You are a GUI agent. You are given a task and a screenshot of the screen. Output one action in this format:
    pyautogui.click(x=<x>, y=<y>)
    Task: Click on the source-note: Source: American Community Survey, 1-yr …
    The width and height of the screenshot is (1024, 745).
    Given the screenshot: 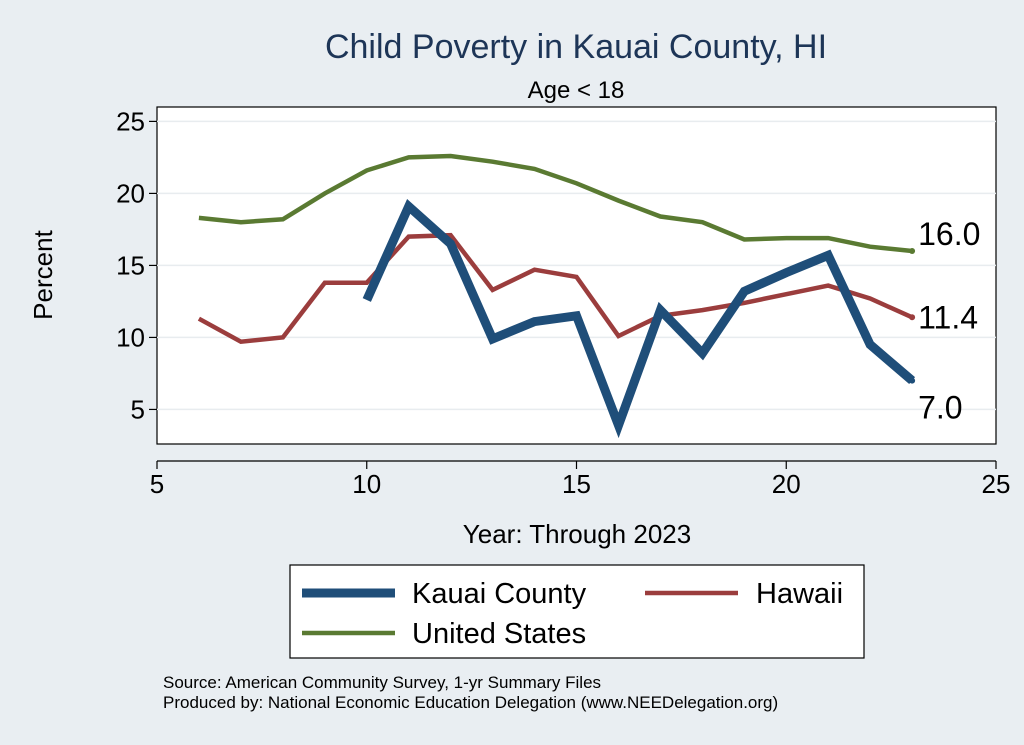 What is the action you would take?
    pyautogui.click(x=382, y=682)
    